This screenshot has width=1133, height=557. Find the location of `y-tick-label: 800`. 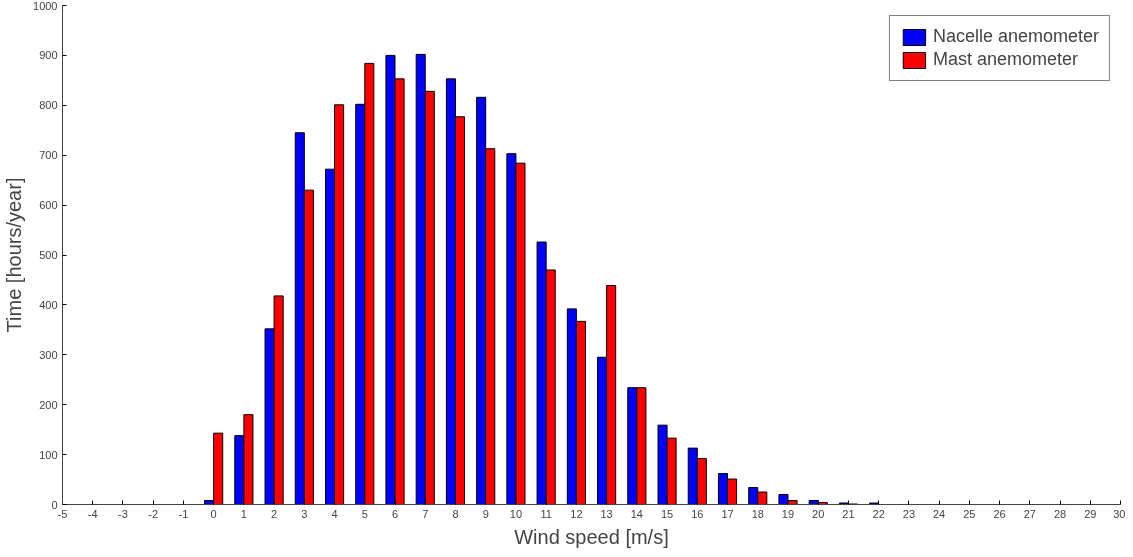

y-tick-label: 800 is located at coordinates (48, 105).